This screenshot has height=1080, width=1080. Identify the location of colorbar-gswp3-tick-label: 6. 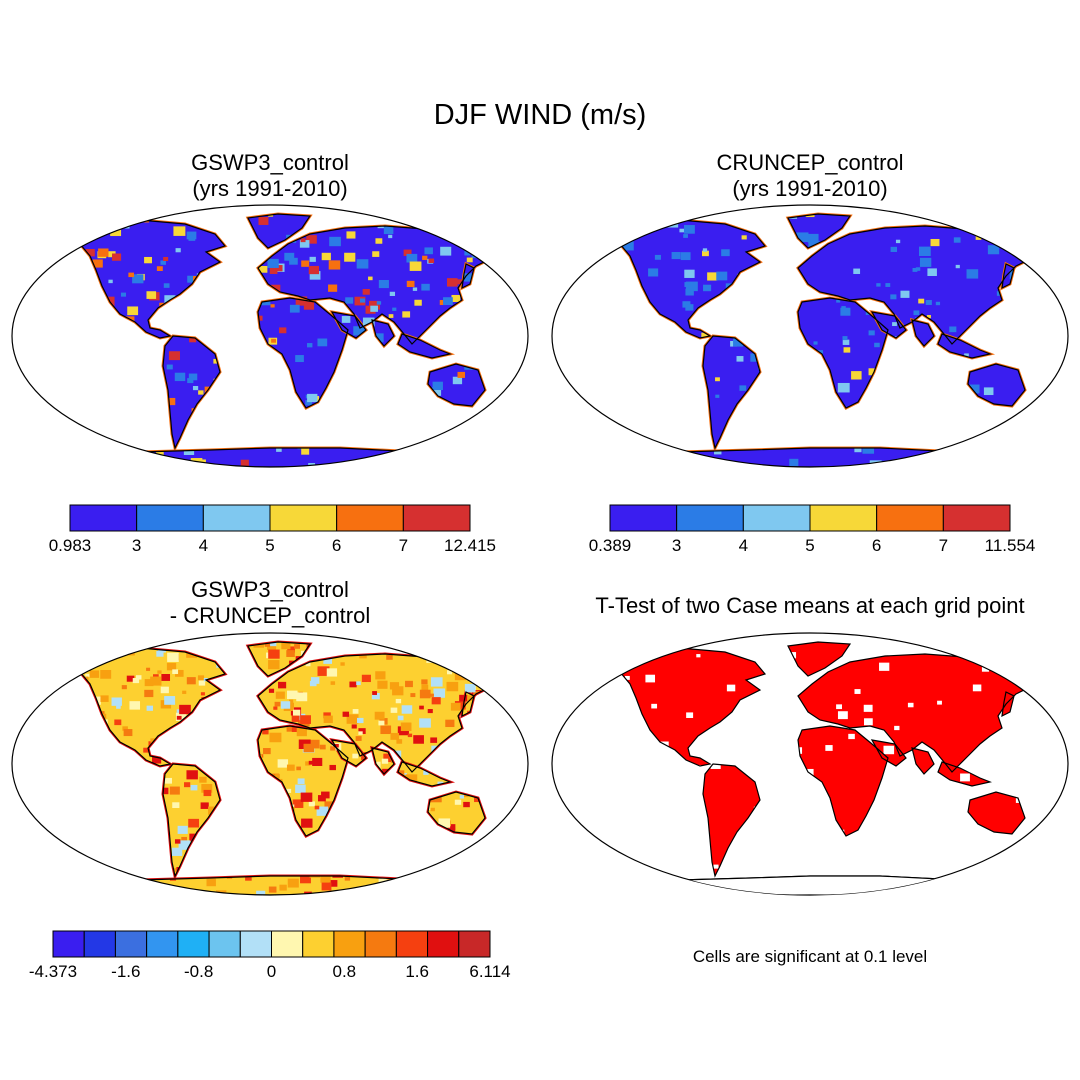
(336, 545).